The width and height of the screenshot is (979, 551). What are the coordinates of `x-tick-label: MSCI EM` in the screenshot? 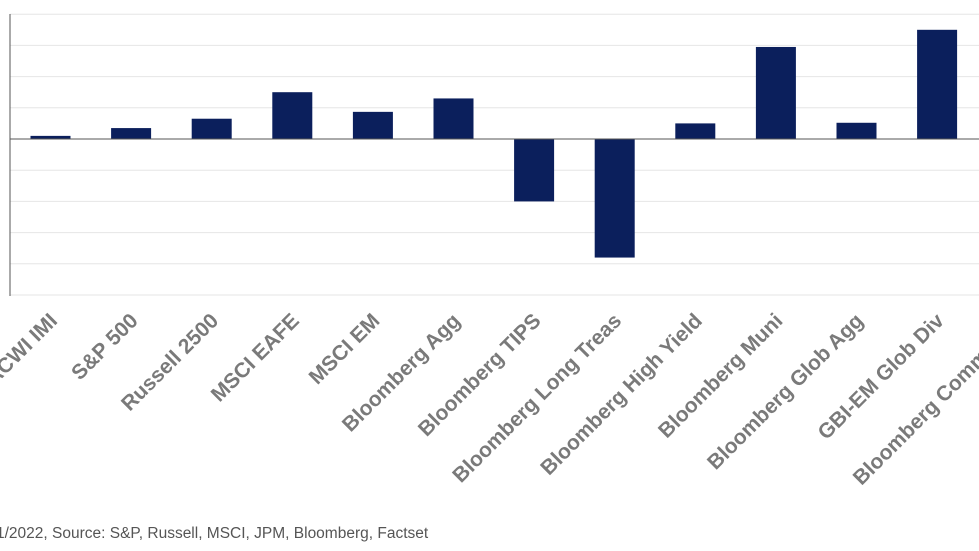 It's located at (345, 349).